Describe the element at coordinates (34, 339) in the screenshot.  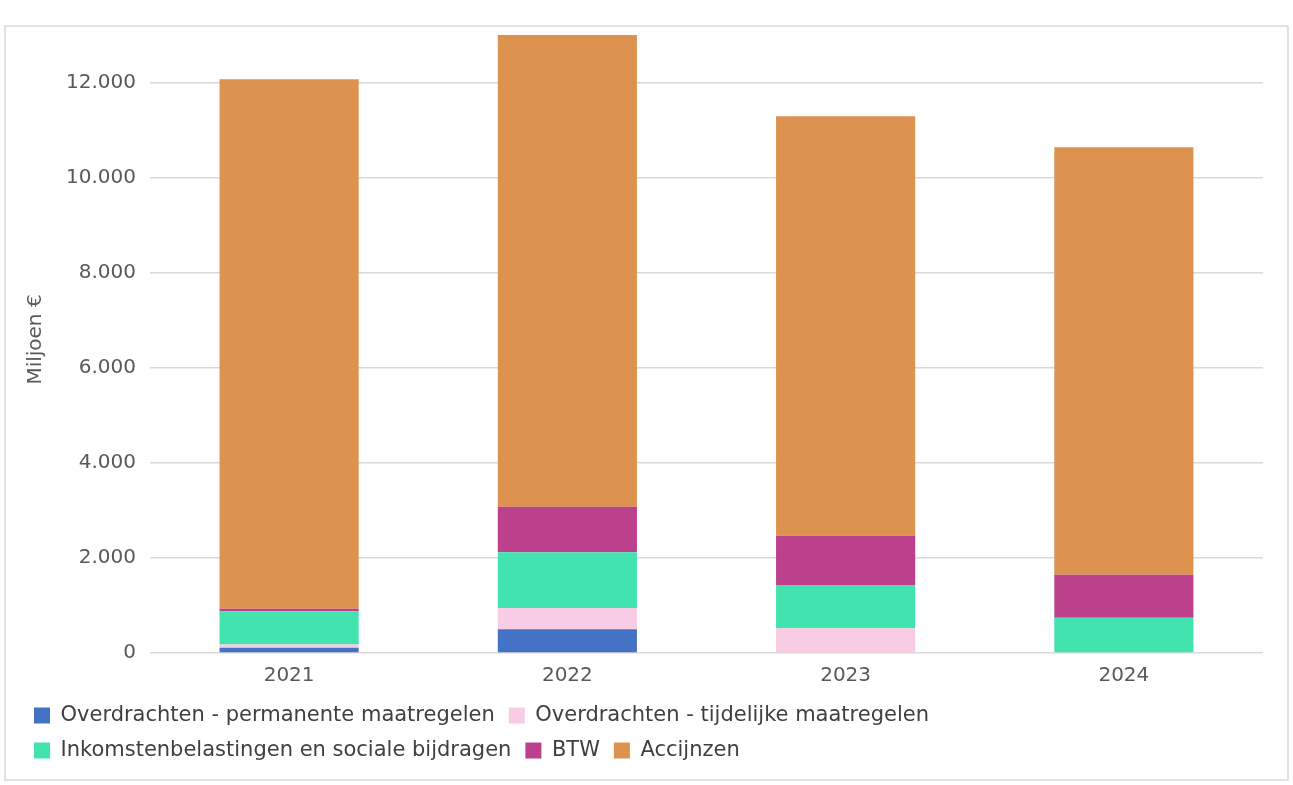
I see `y-axis-title: Miljoen €` at that location.